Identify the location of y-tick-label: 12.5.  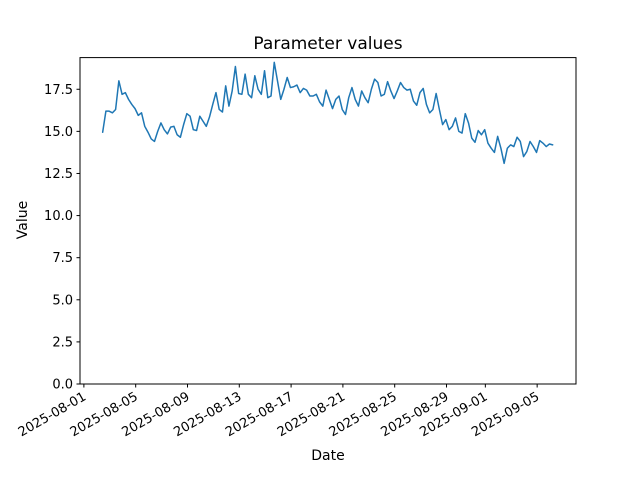
(58, 174).